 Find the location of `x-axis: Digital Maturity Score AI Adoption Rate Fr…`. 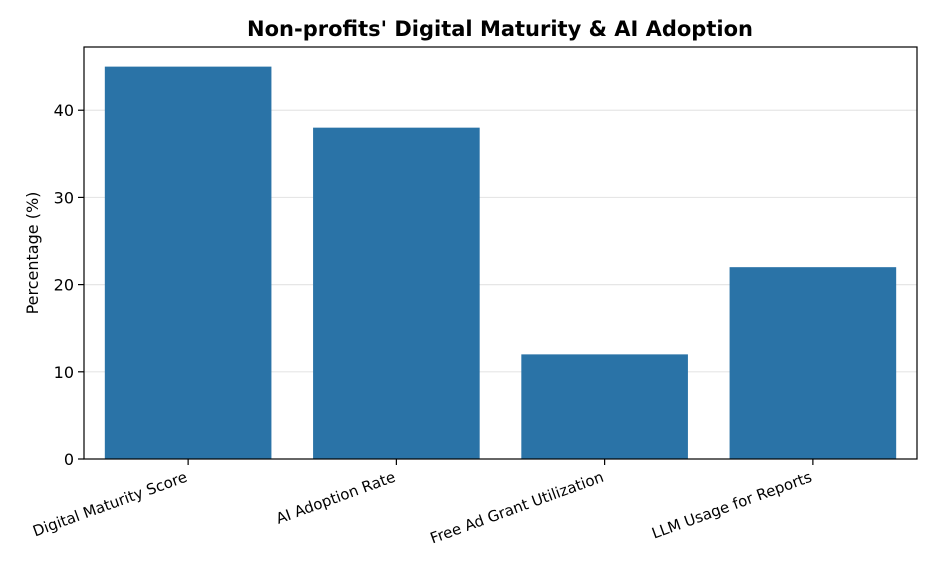

x-axis: Digital Maturity Score AI Adoption Rate Fr… is located at coordinates (422, 503).